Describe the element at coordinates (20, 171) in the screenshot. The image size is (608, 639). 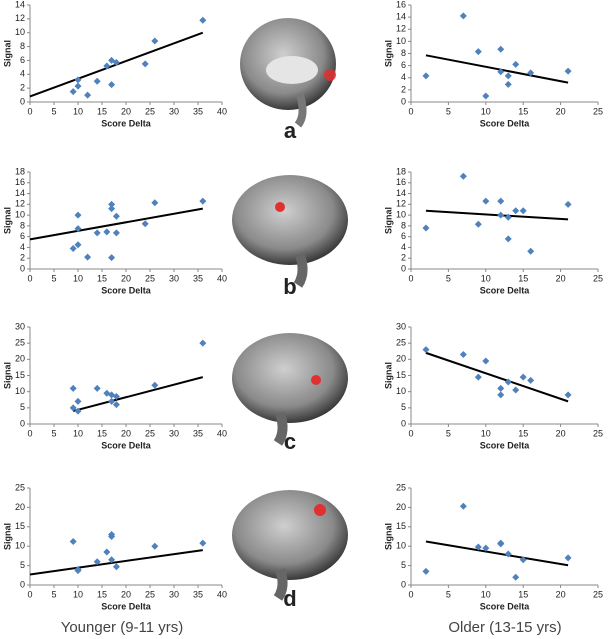
I see `y-tick-label: 18` at that location.